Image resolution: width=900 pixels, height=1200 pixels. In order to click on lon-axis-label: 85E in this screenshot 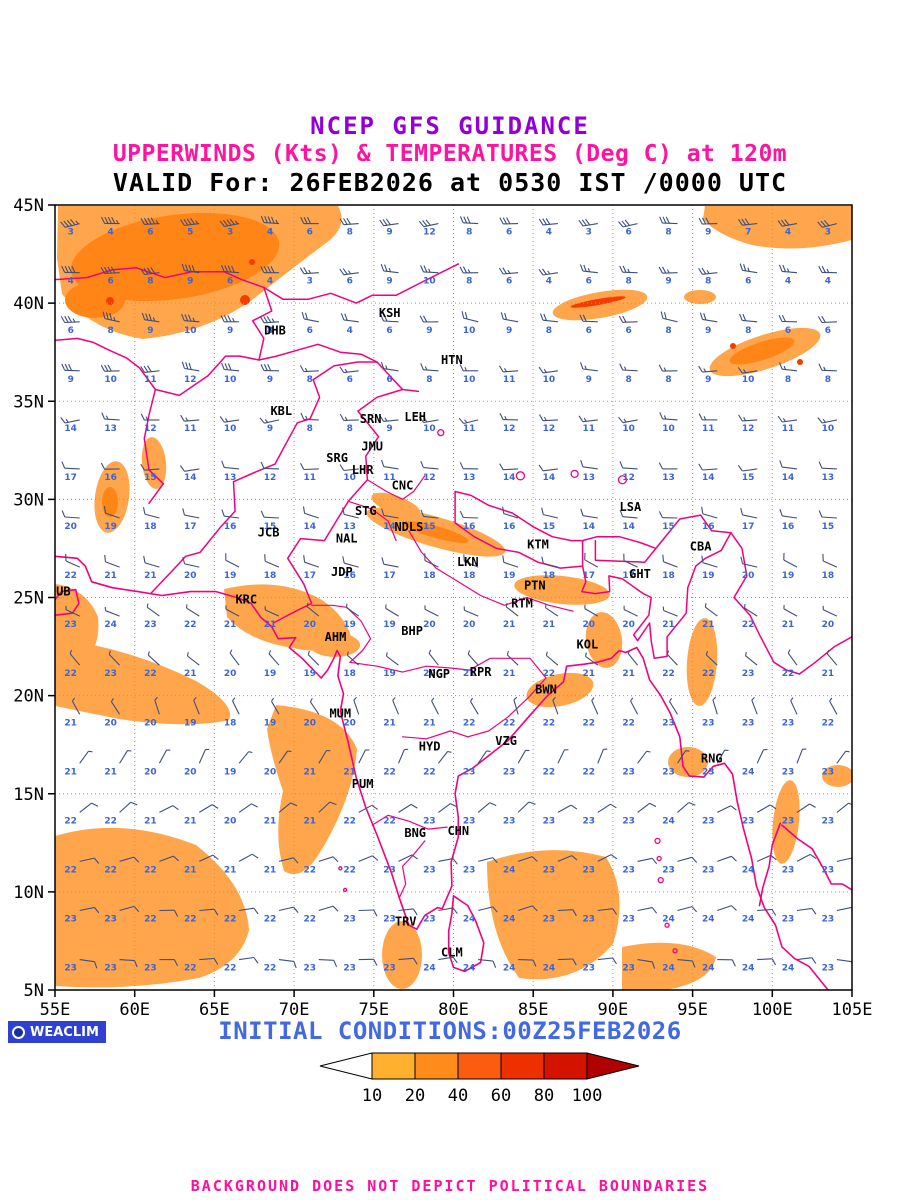, I will do `click(533, 1010)`.